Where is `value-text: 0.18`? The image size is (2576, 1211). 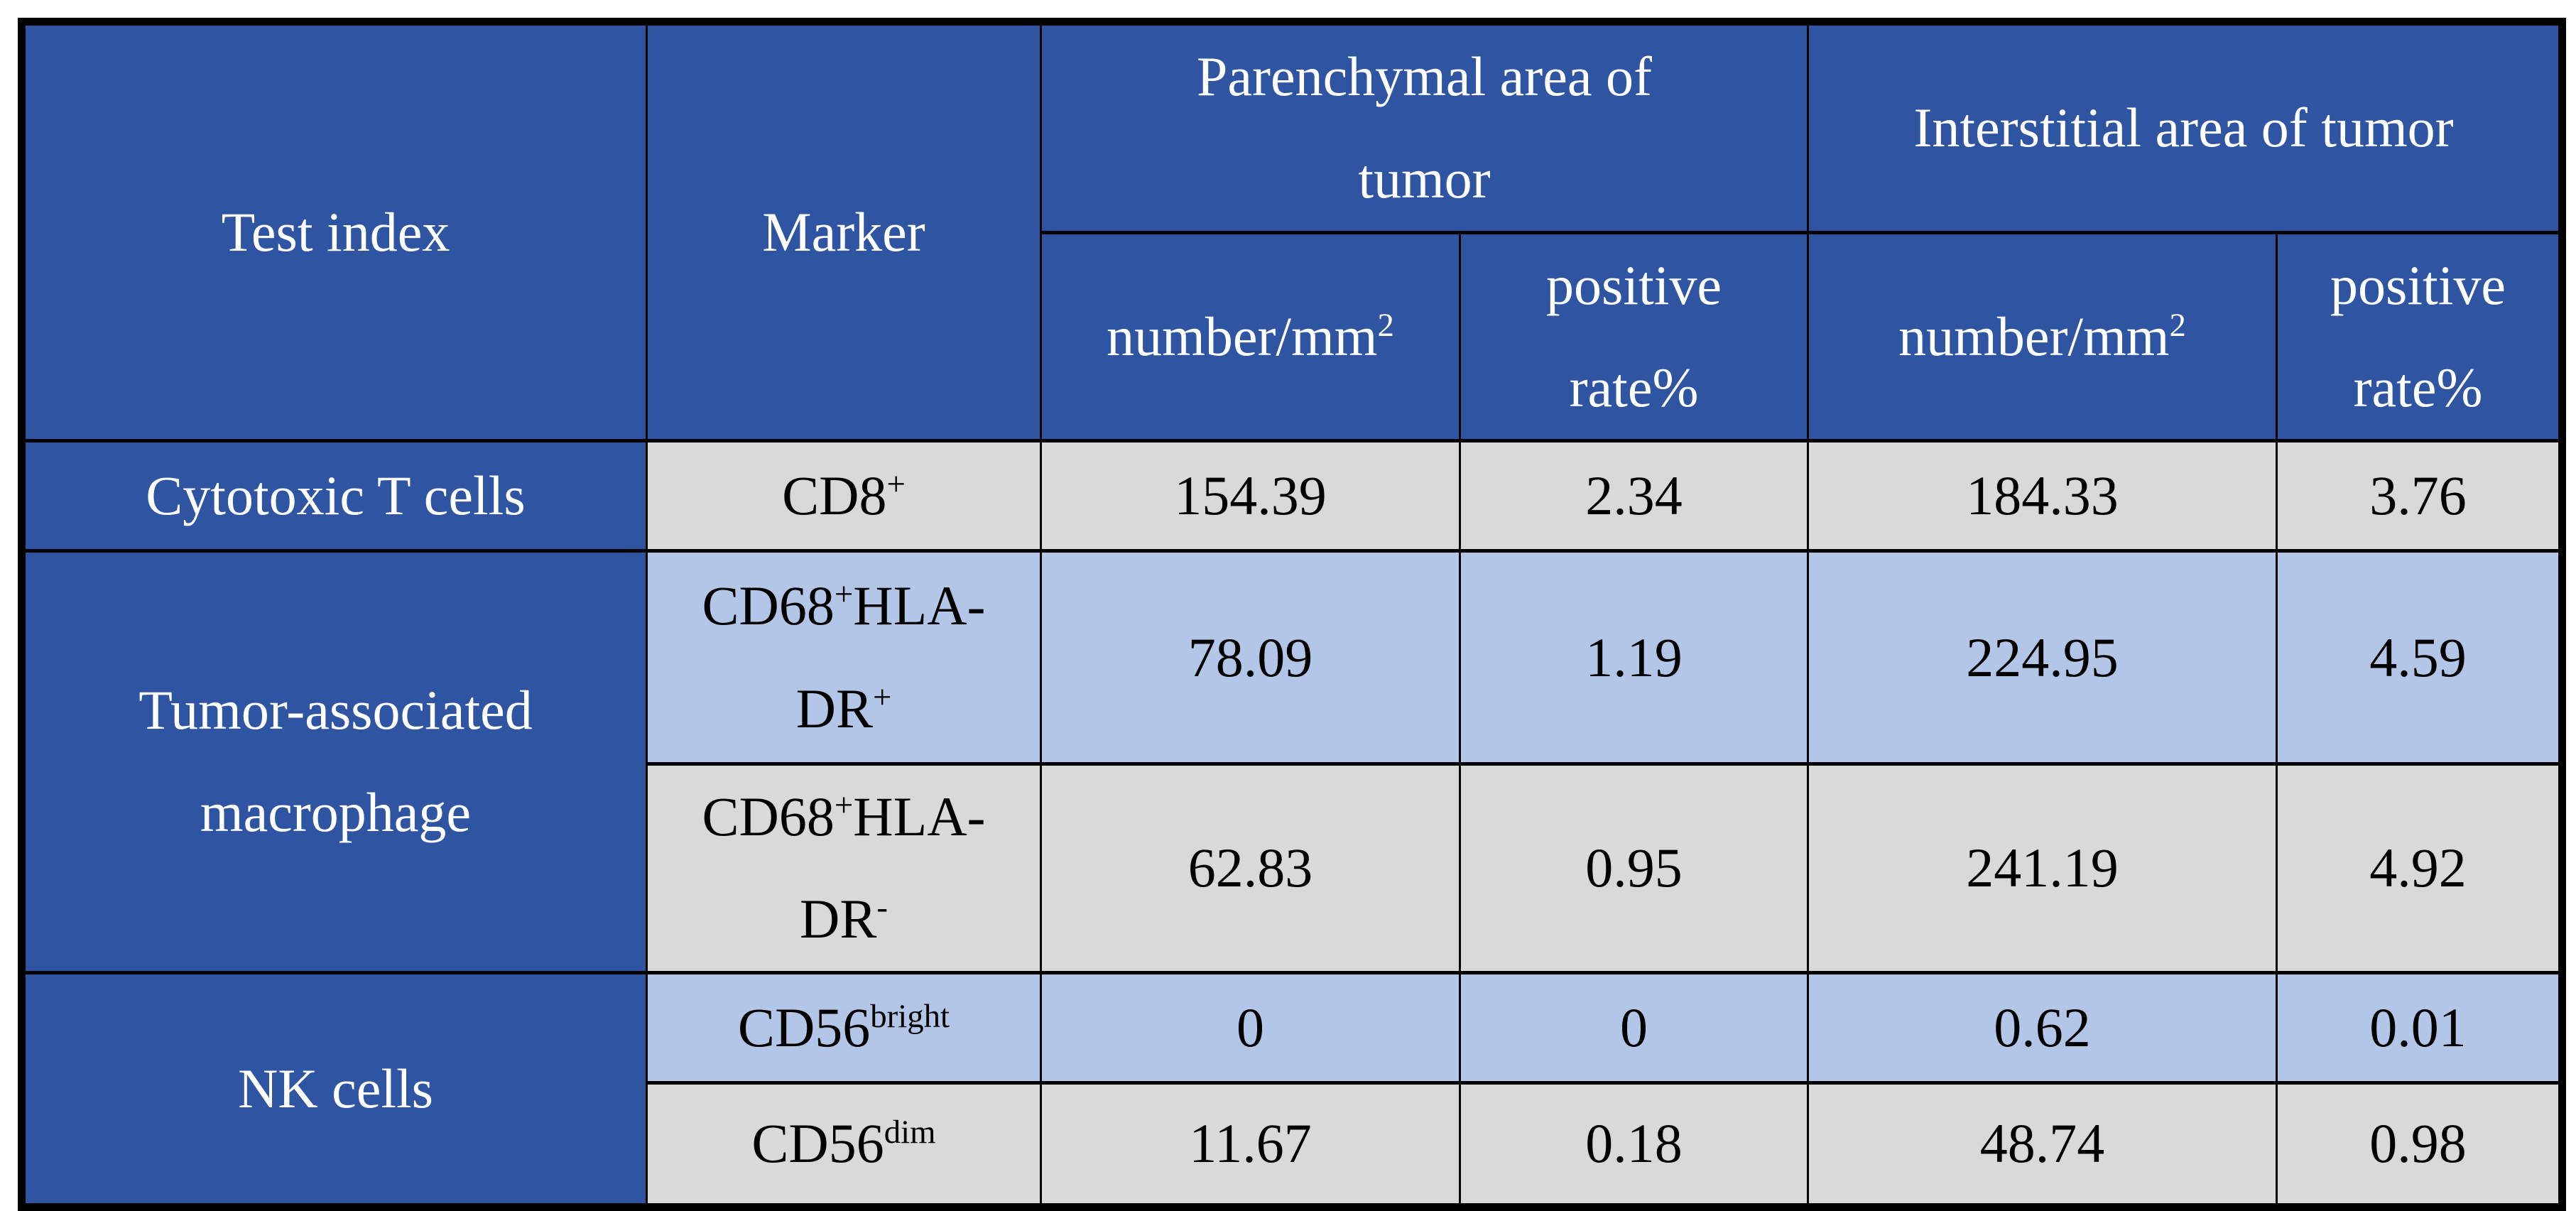
value-text: 0.18 is located at coordinates (1634, 1143).